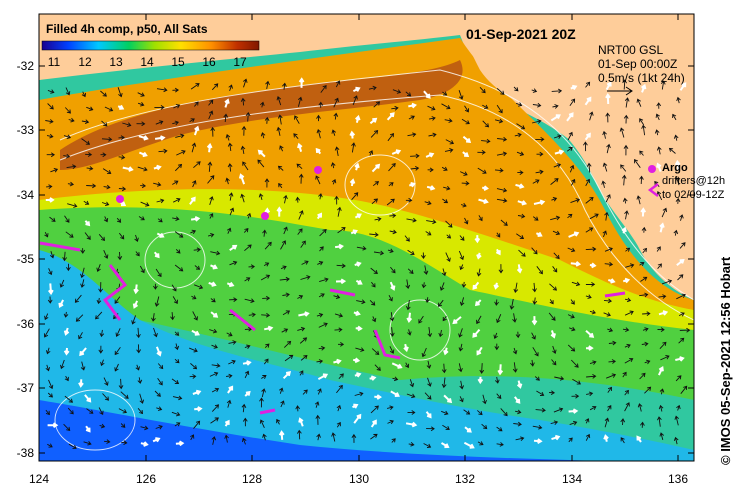 This screenshot has width=749, height=496. What do you see at coordinates (25, 130) in the screenshot?
I see `lat-tick-label: -33` at bounding box center [25, 130].